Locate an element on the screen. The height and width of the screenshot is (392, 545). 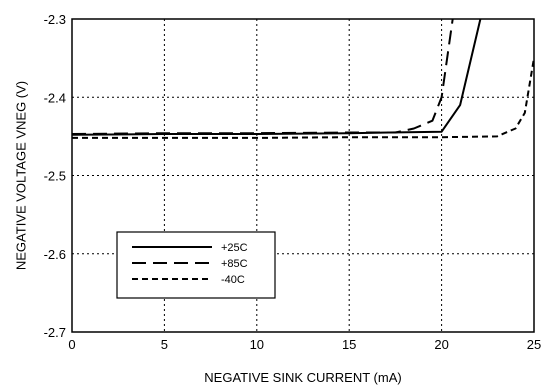
legend: +25C +85C -40C is located at coordinates (196, 265).